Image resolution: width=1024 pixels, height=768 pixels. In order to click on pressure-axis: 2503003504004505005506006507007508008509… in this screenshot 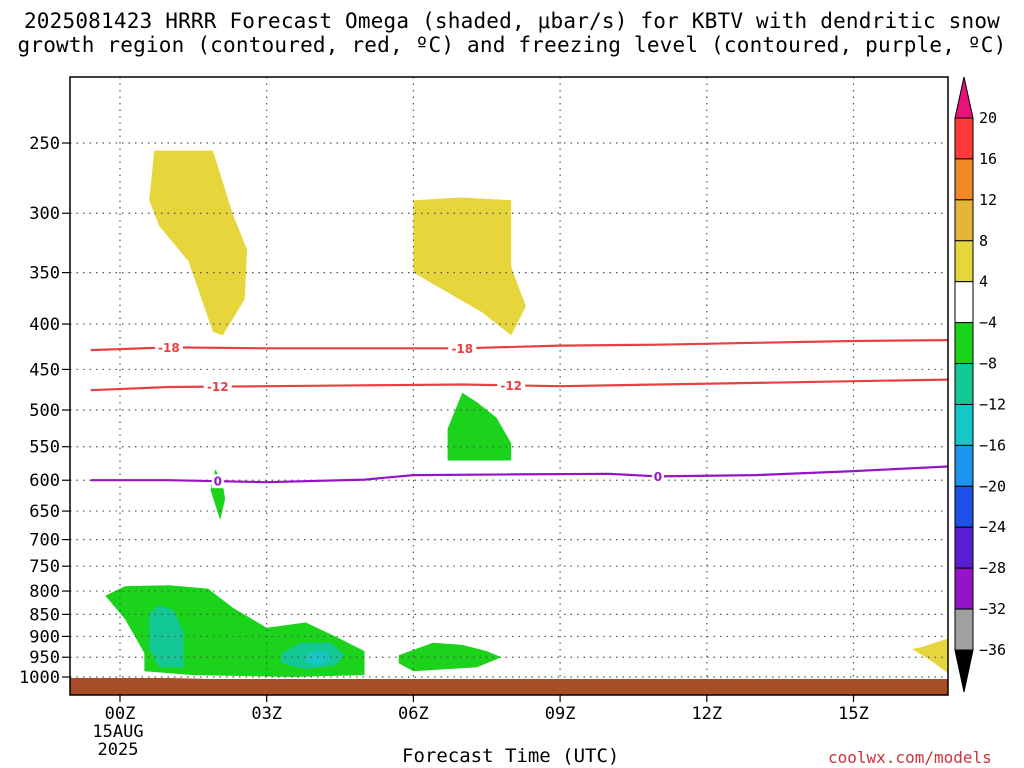, I will do `click(44, 411)`.